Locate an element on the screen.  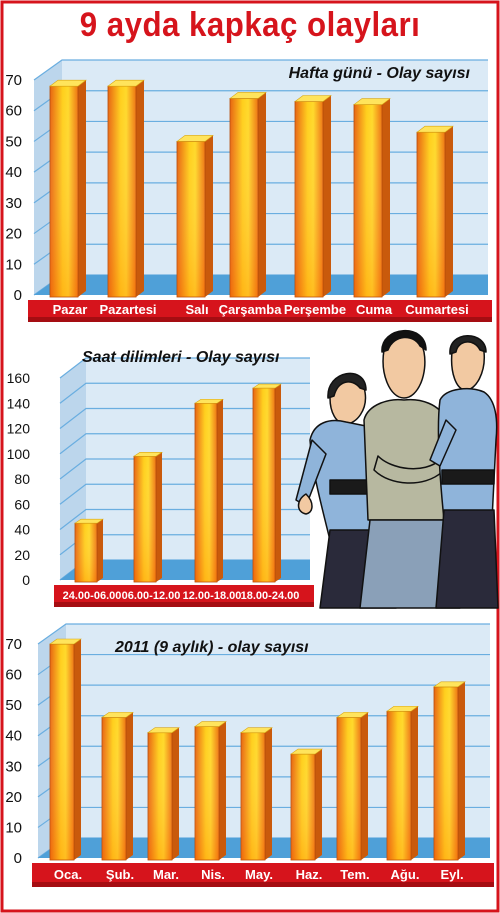
category-label: May. is located at coordinates (259, 874).